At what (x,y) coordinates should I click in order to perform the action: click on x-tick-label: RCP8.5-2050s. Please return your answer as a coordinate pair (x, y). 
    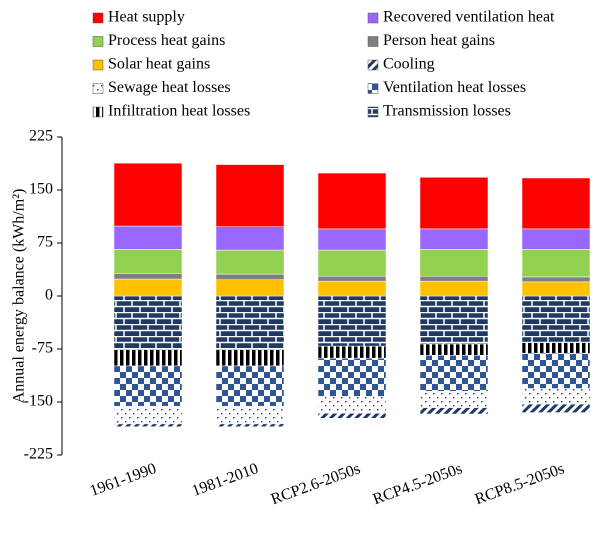
    Looking at the image, I should click on (520, 484).